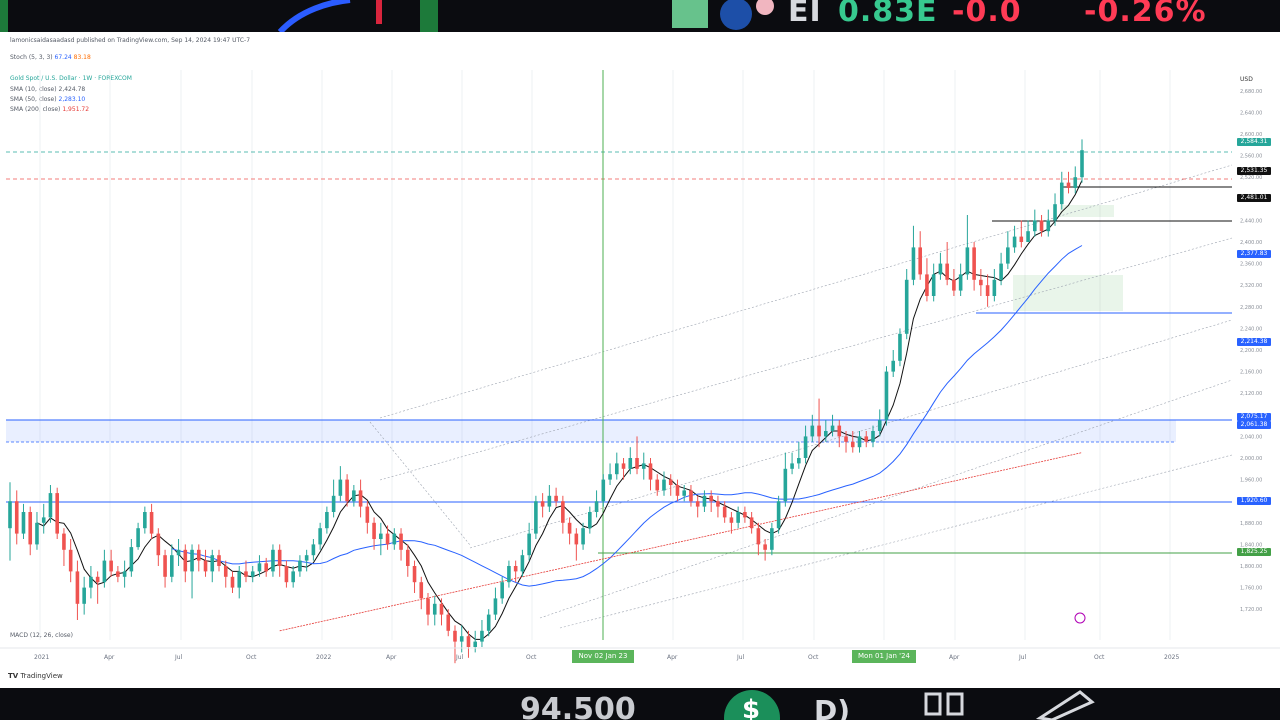  What do you see at coordinates (1246, 79) in the screenshot?
I see `currency-label: USD` at bounding box center [1246, 79].